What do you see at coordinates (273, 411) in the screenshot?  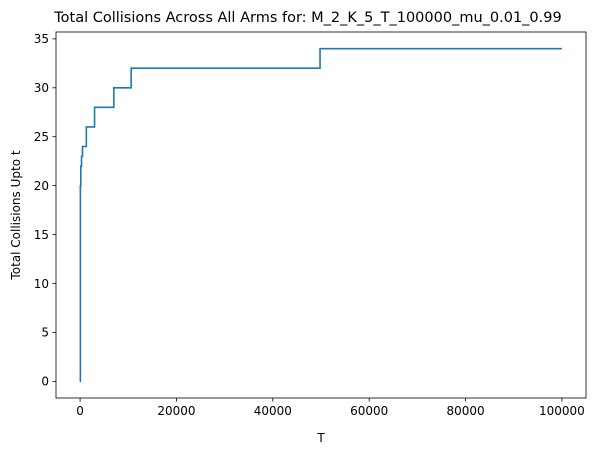 I see `x-tick-label: 40000` at bounding box center [273, 411].